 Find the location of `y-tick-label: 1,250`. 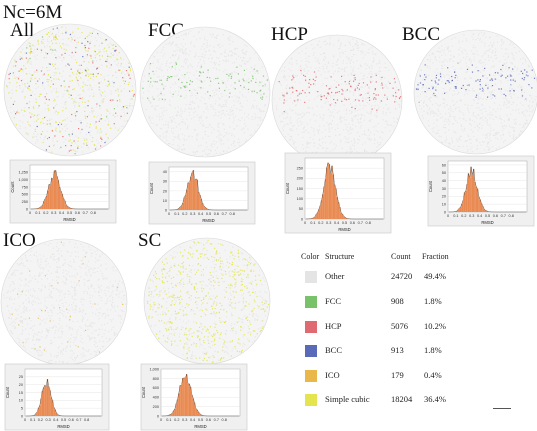

y-tick-label: 1,250 is located at coordinates (23, 173).